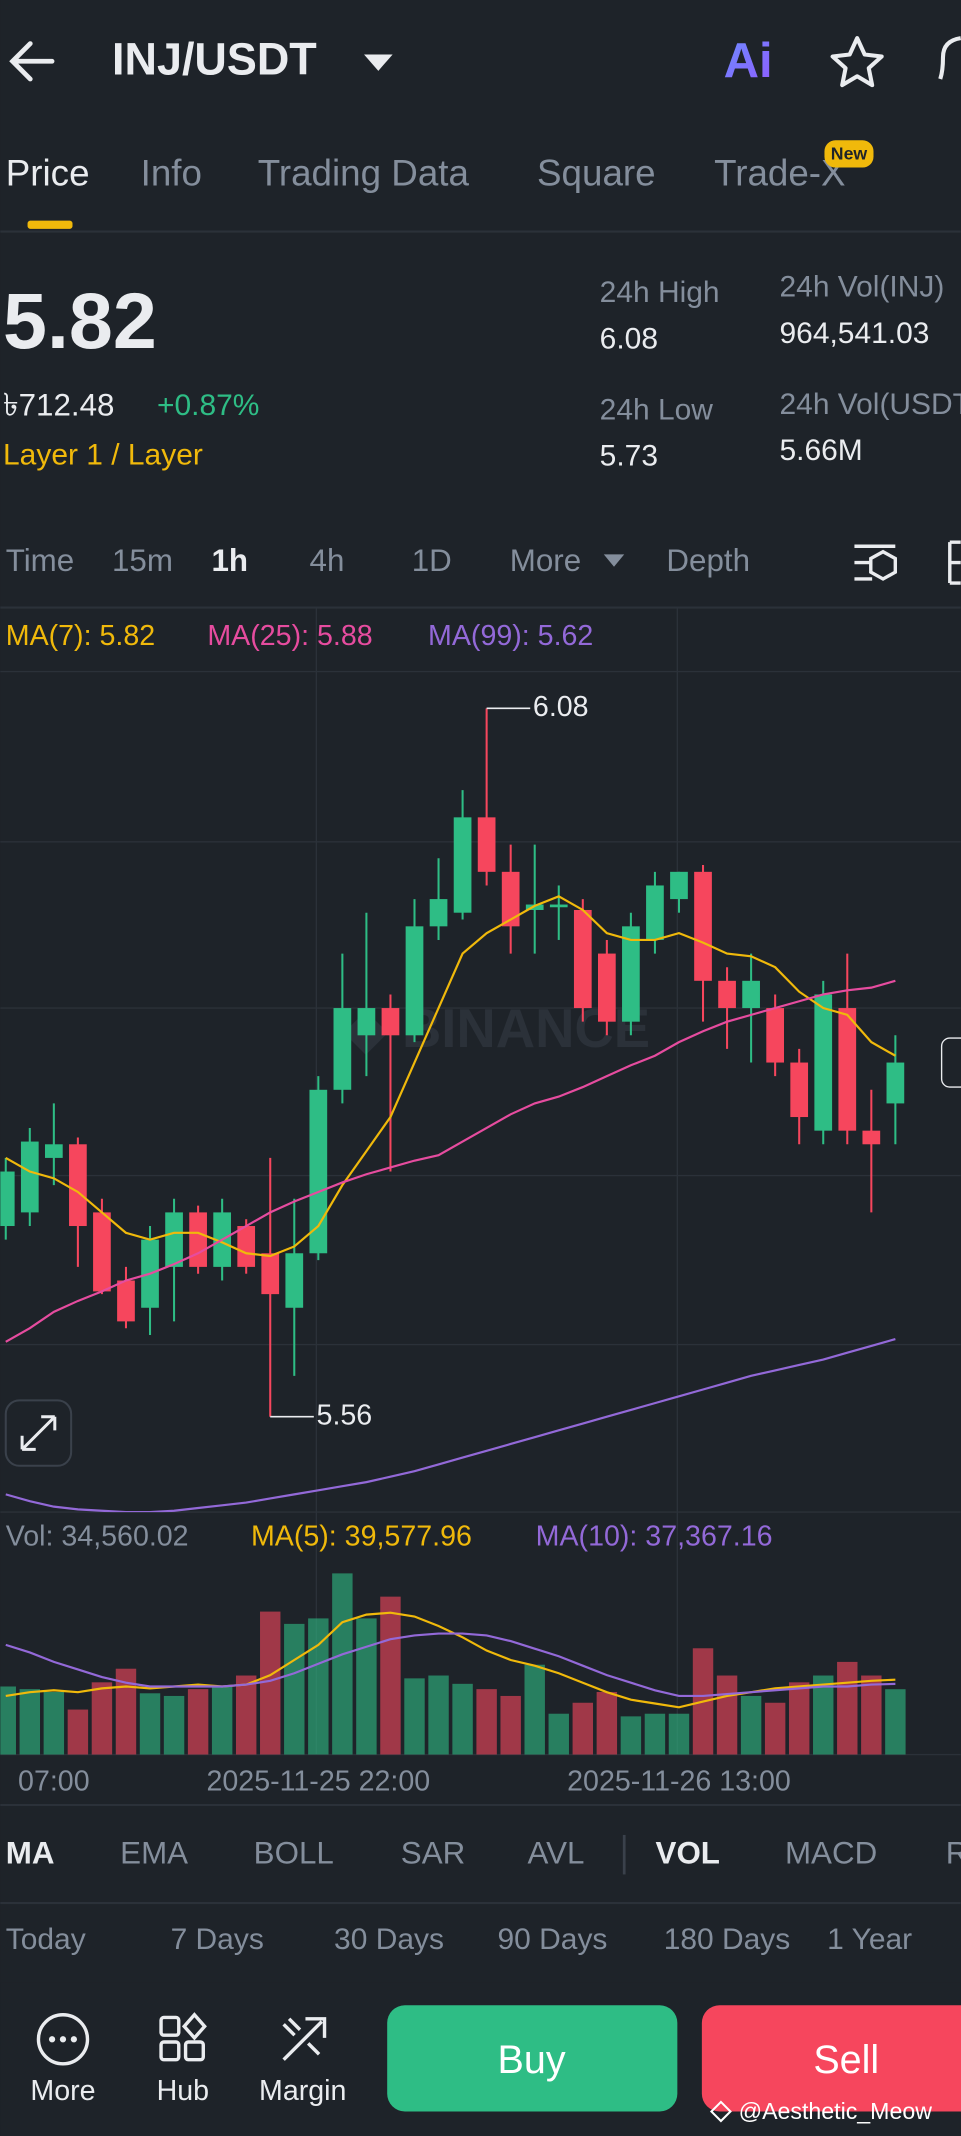 The height and width of the screenshot is (2136, 961). I want to click on interval: 4h, so click(327, 560).